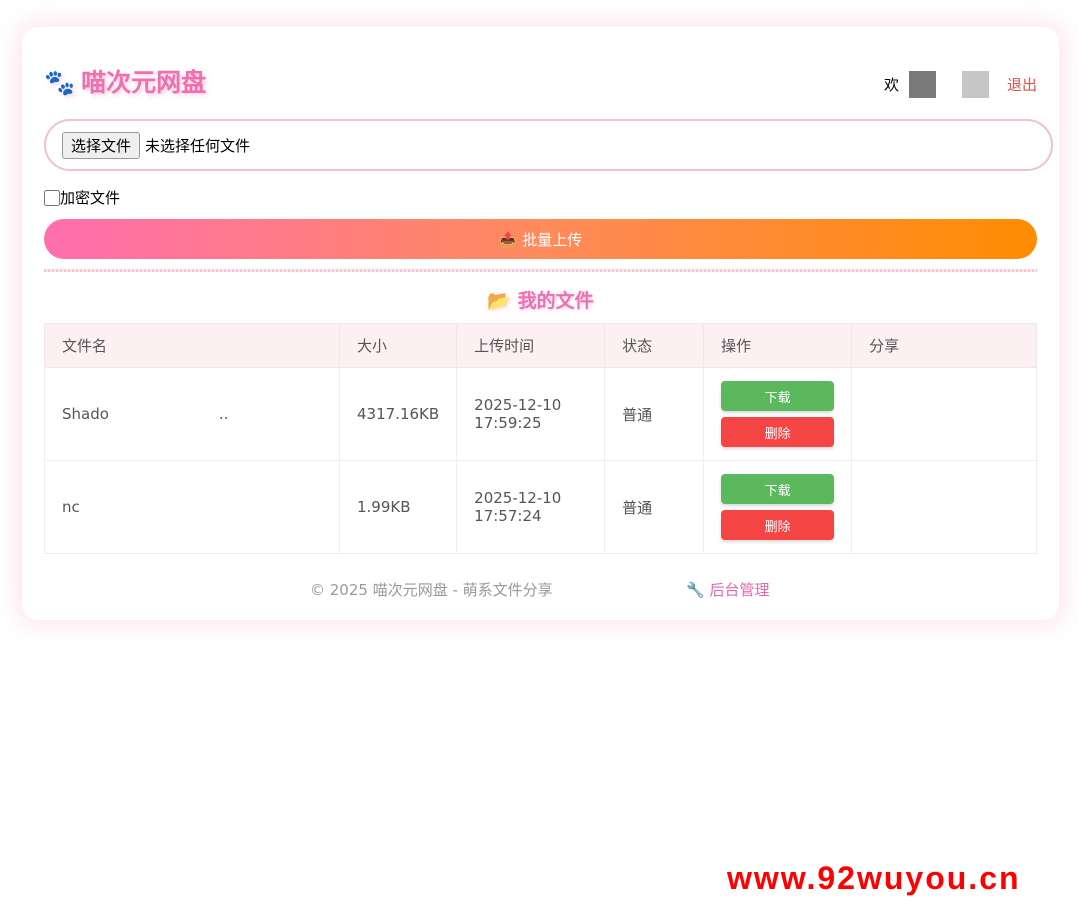 This screenshot has height=903, width=1079. I want to click on column-header: 分享, so click(944, 345).